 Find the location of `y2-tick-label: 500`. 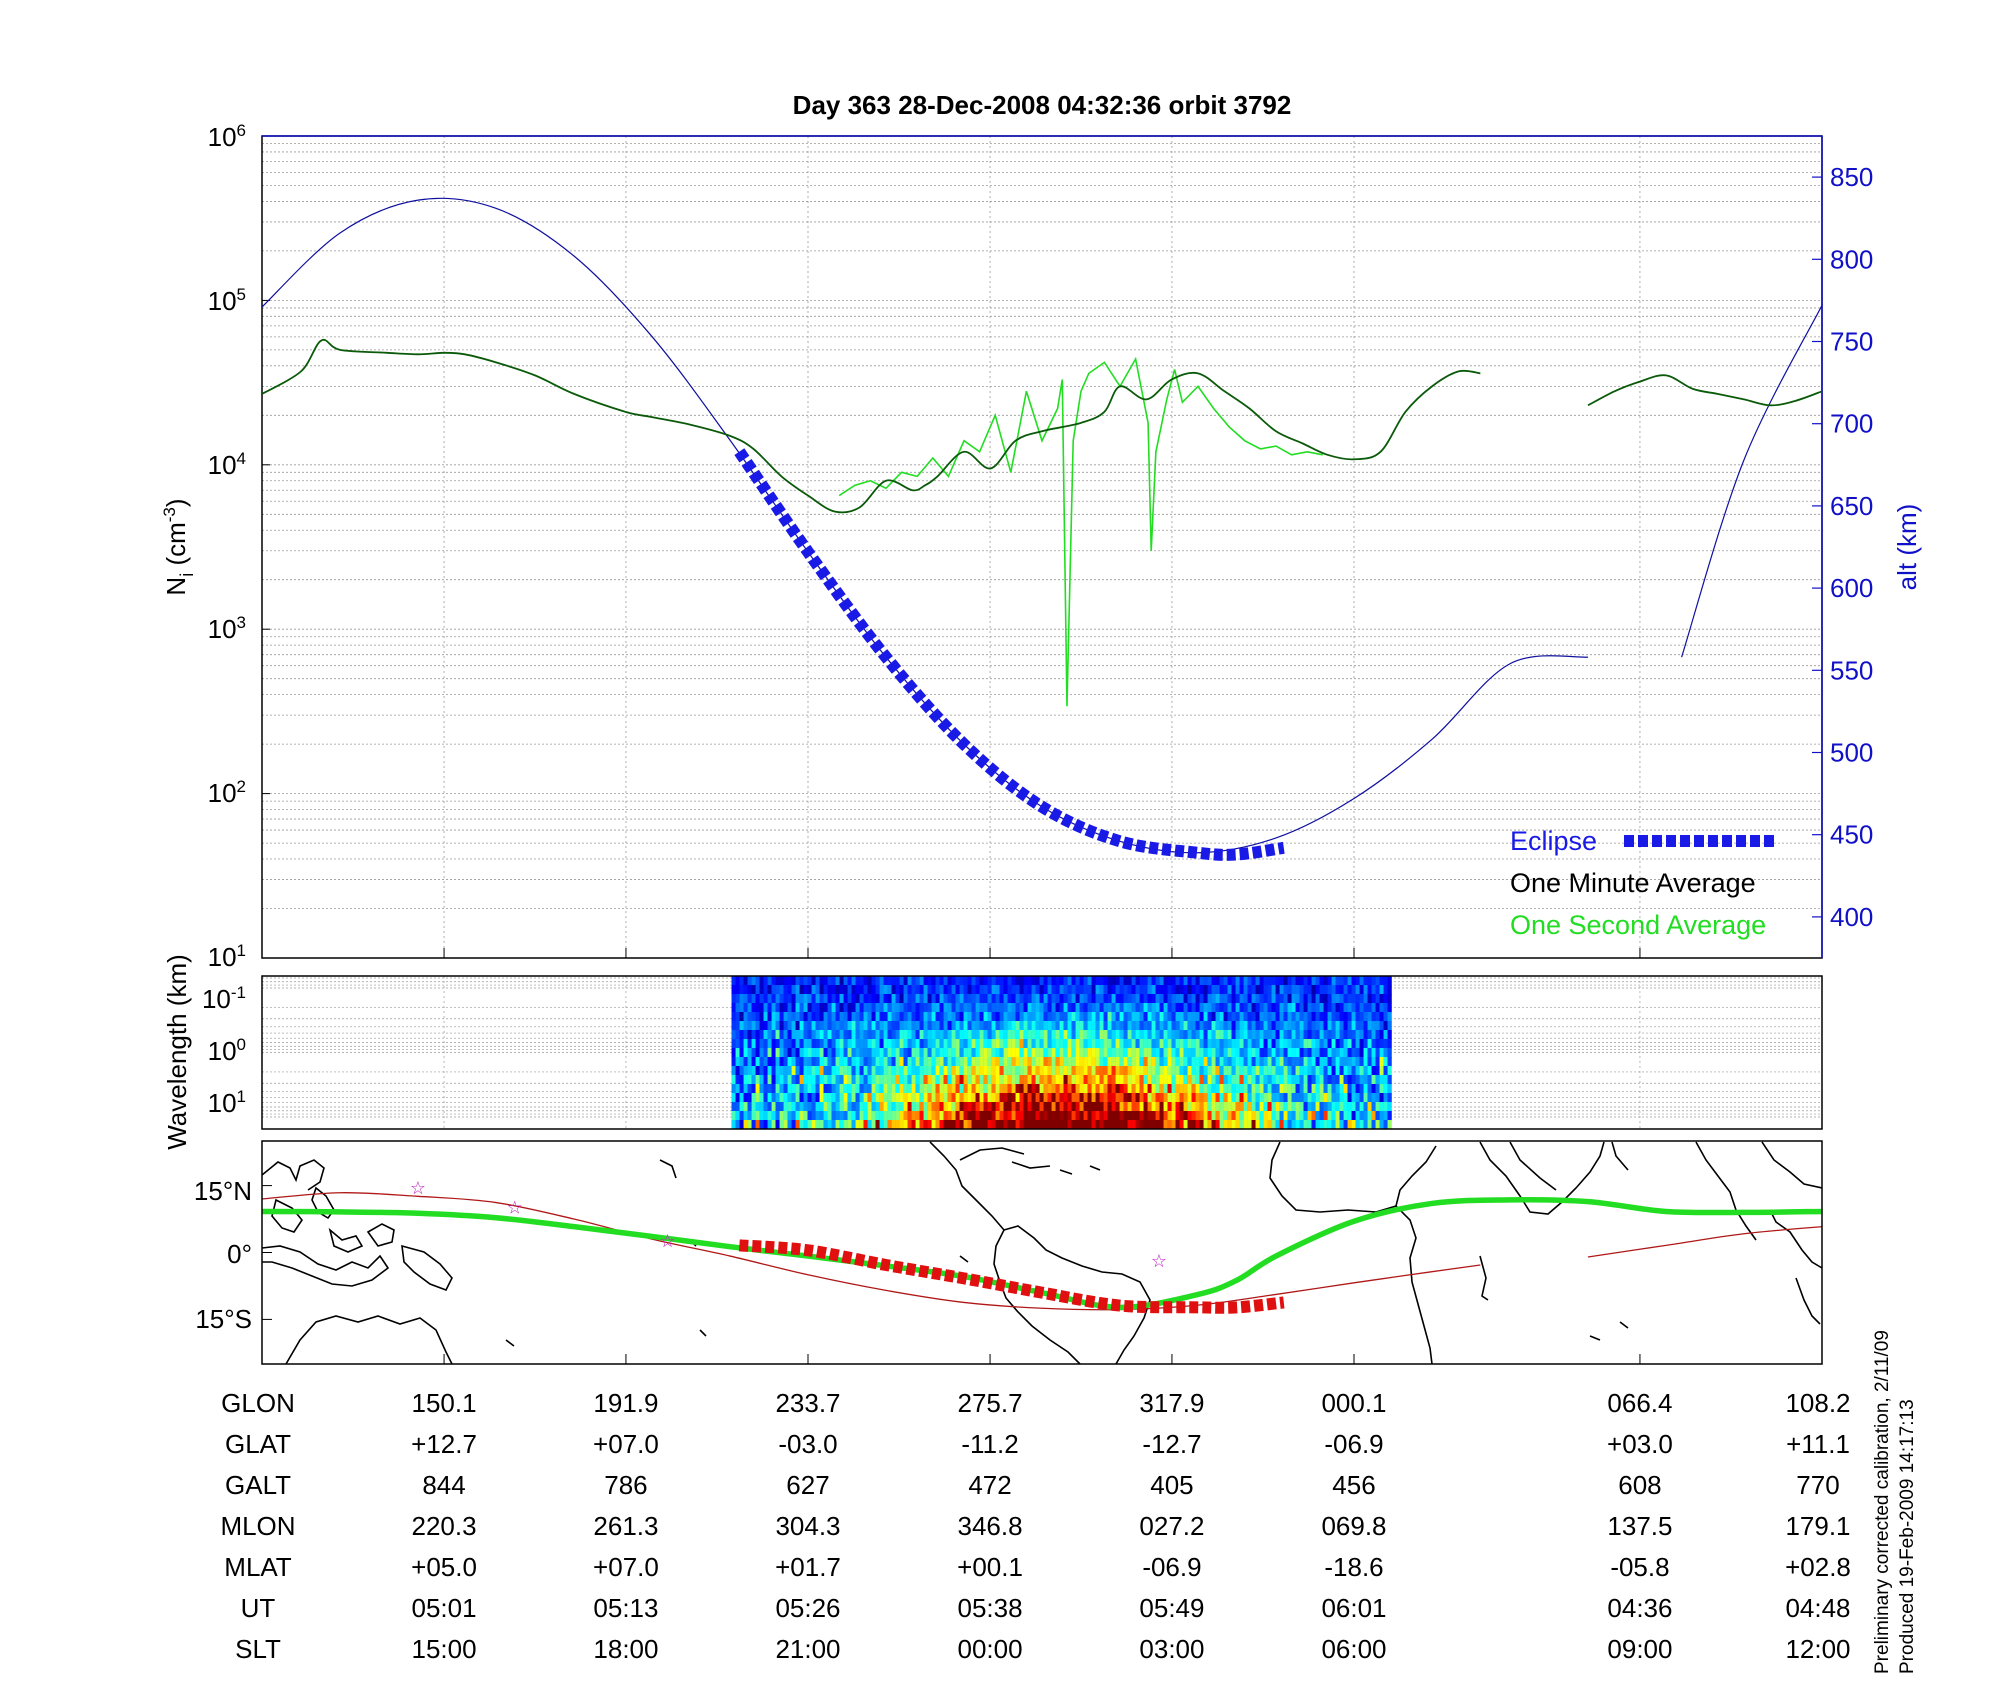

y2-tick-label: 500 is located at coordinates (1851, 753).